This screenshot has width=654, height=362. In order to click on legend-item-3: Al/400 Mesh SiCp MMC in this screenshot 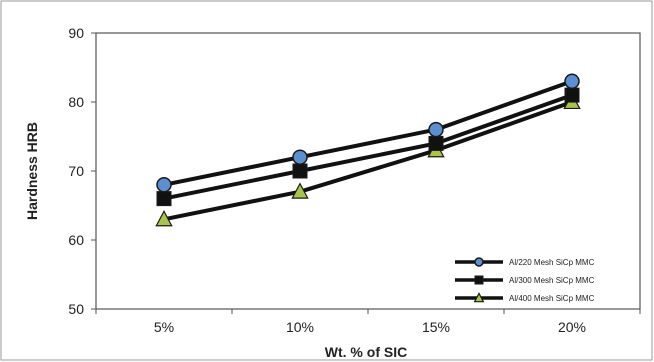, I will do `click(525, 297)`.